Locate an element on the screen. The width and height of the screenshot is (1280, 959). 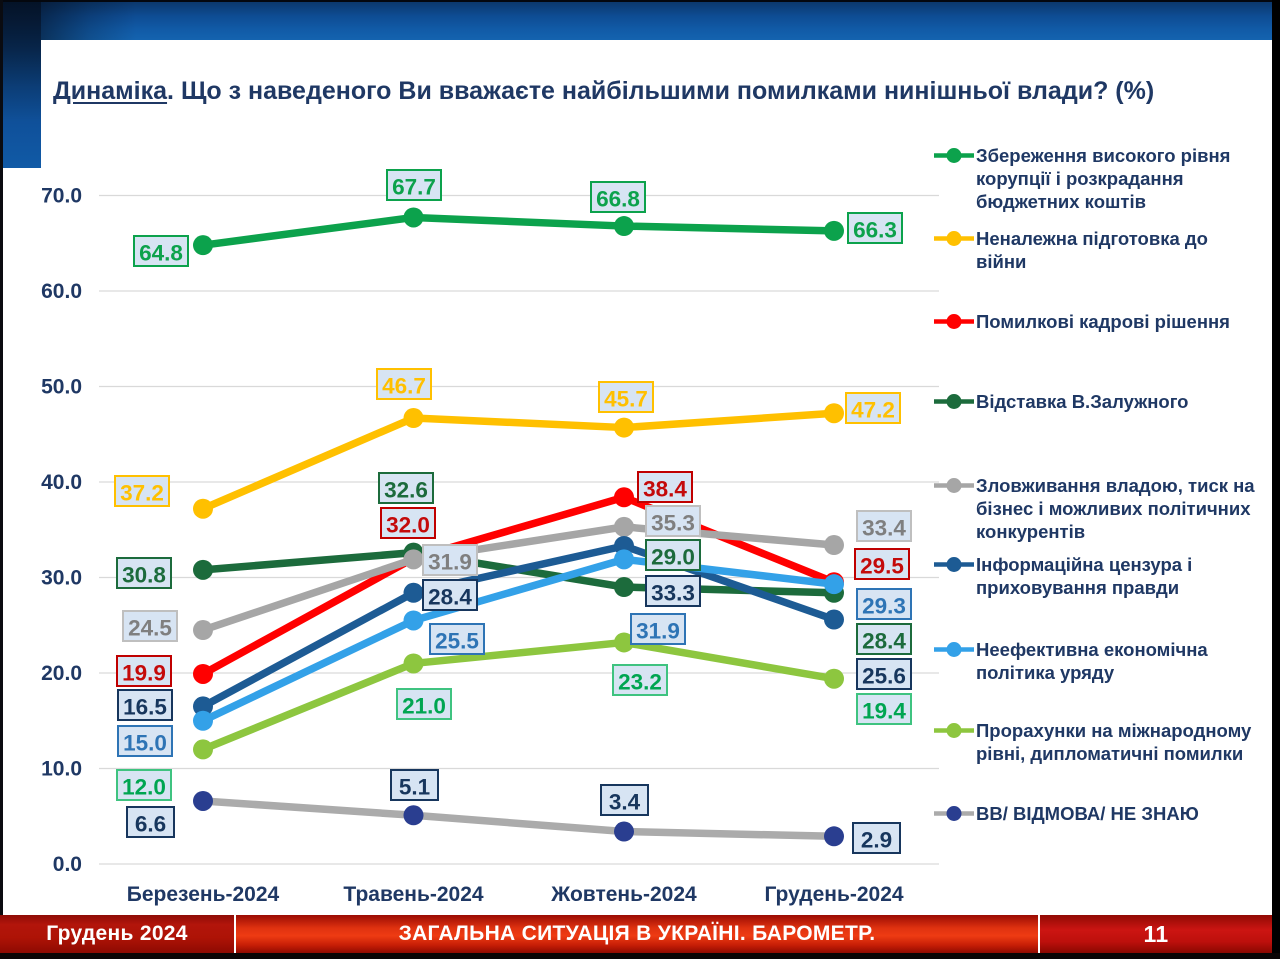
svg-text: 45.7 is located at coordinates (626, 399).